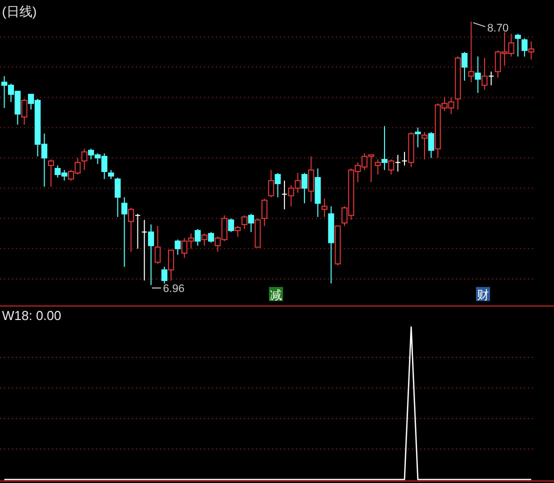 The width and height of the screenshot is (554, 483). I want to click on chart-title: W18: 0.00, so click(32, 315).